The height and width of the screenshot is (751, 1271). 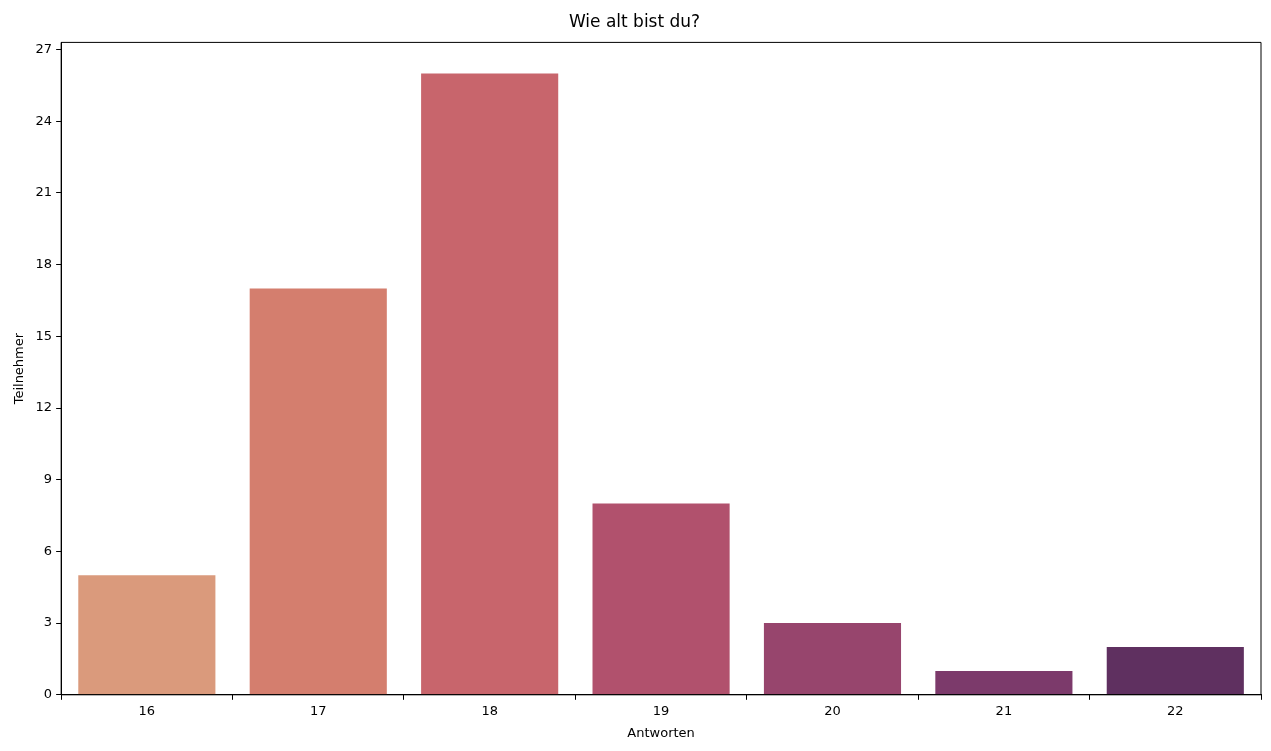 I want to click on x-tick-label: 21, so click(x=1004, y=710).